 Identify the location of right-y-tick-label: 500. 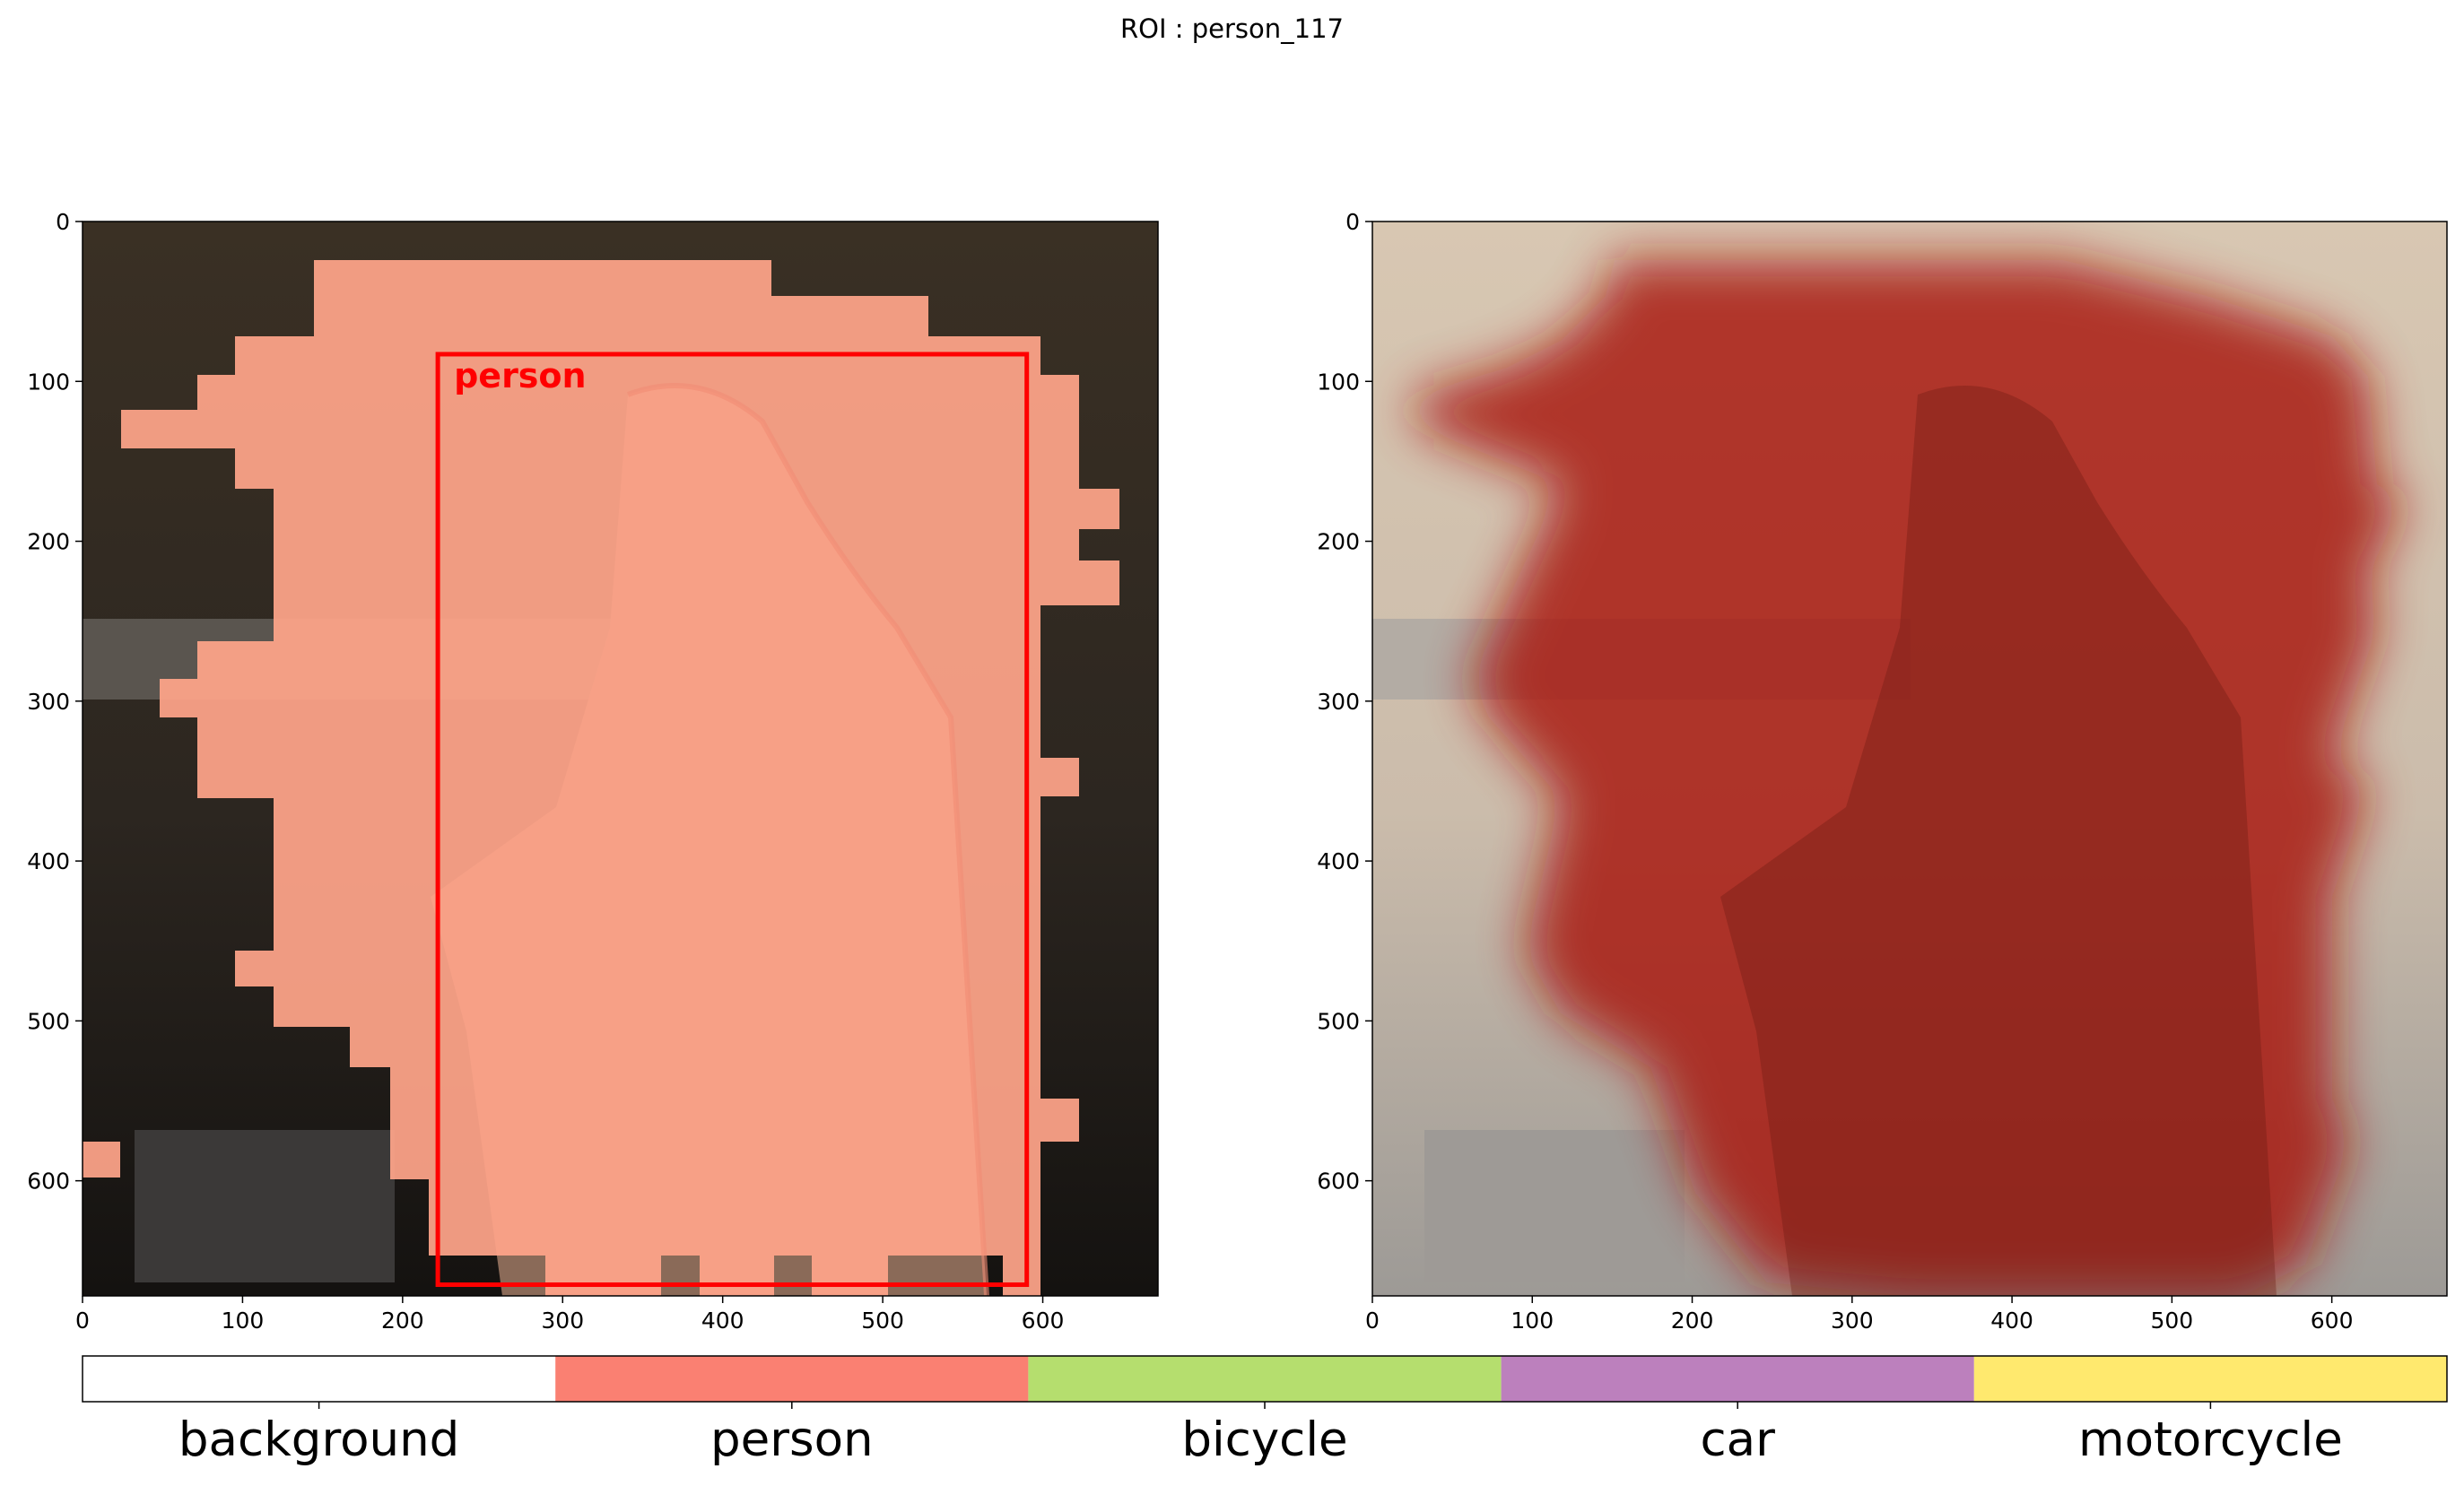
(1338, 1021).